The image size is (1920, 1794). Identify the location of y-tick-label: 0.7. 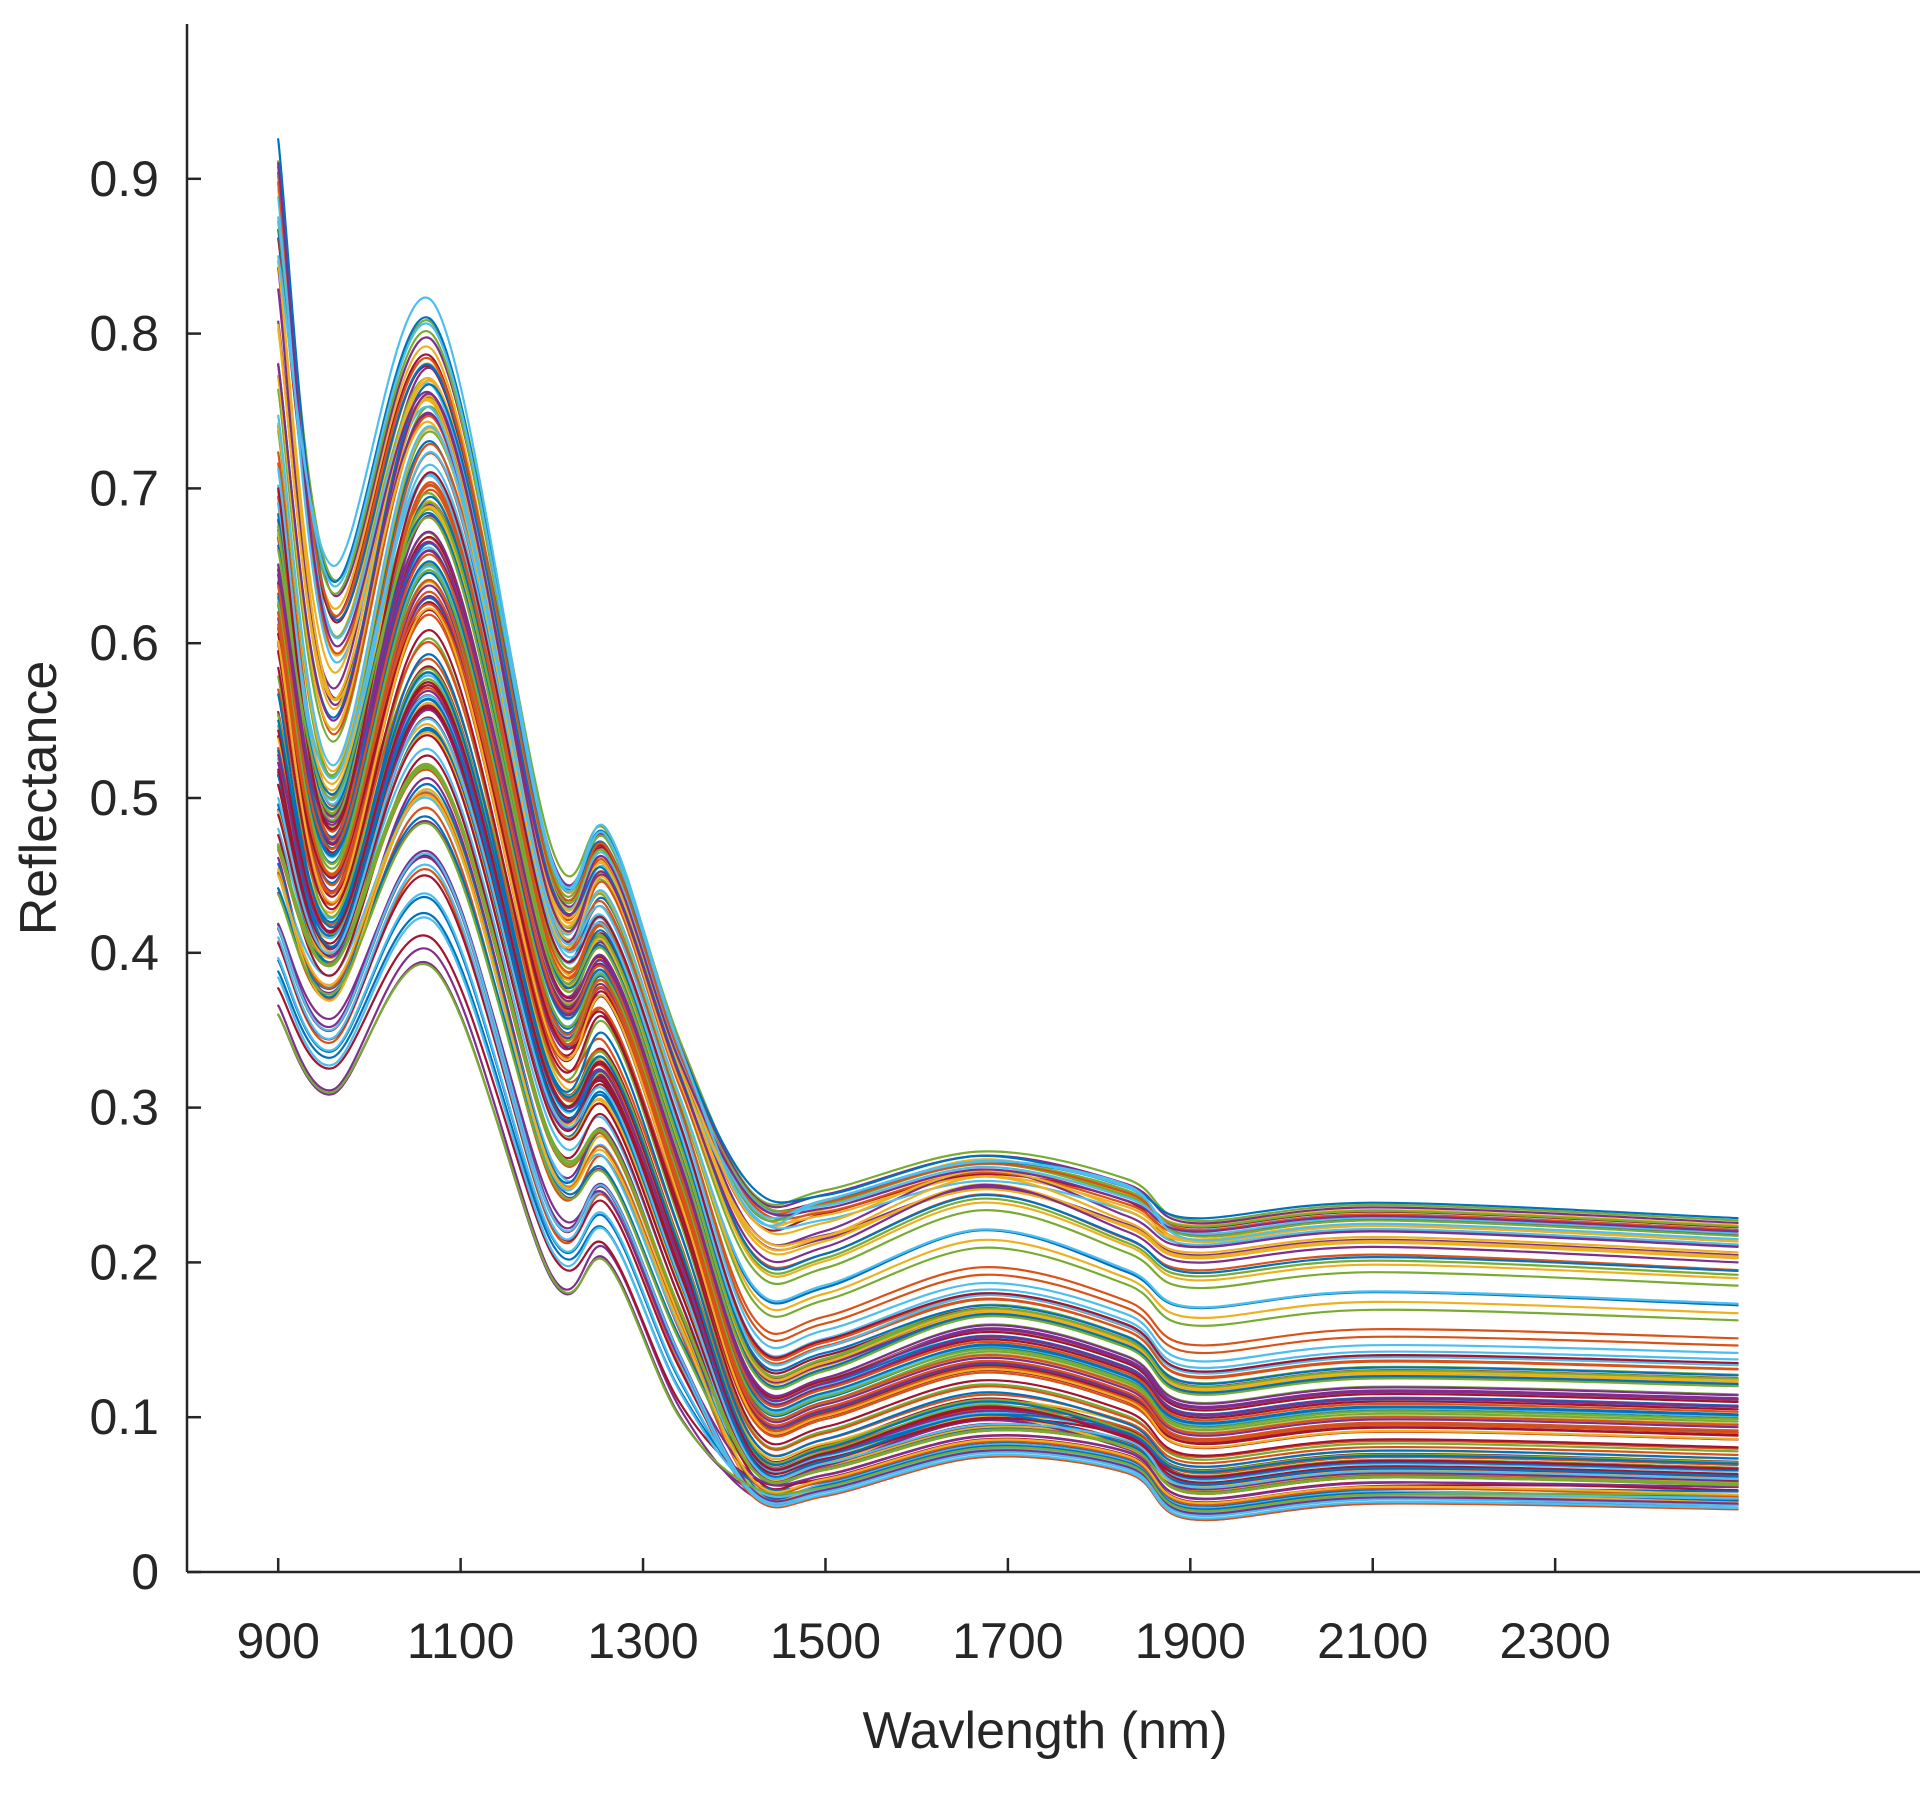
(124, 488).